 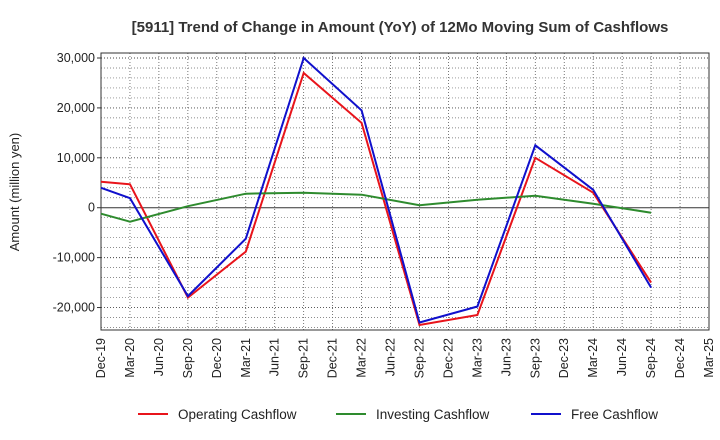 What do you see at coordinates (275, 357) in the screenshot?
I see `x-tick-label: Jun-21` at bounding box center [275, 357].